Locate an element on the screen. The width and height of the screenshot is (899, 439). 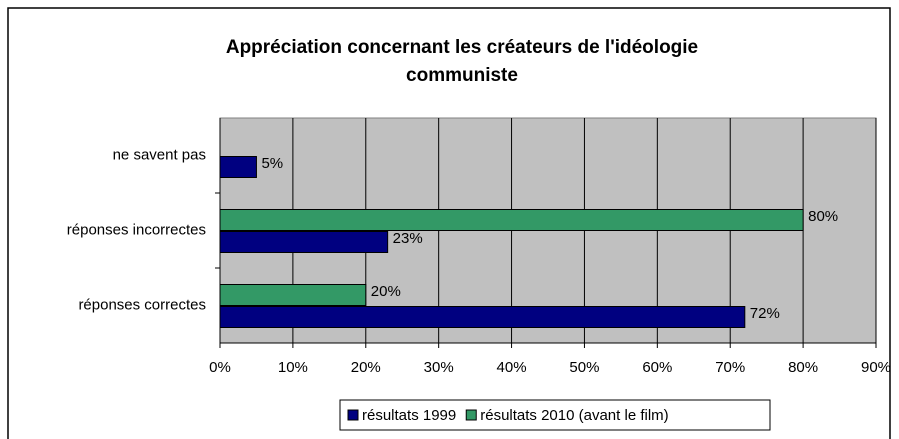
y-tick-label: ne savent pas is located at coordinates (159, 154).